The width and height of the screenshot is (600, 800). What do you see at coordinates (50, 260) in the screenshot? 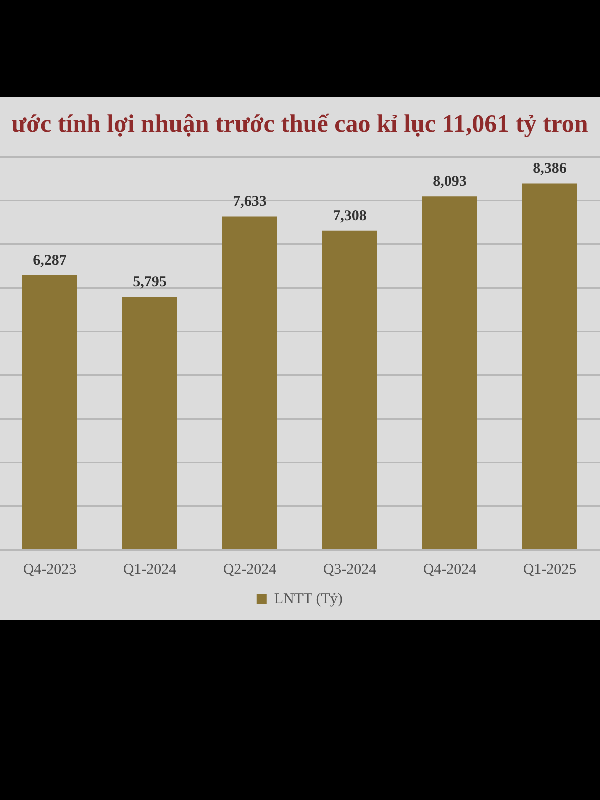
I see `data-label: 6,287` at bounding box center [50, 260].